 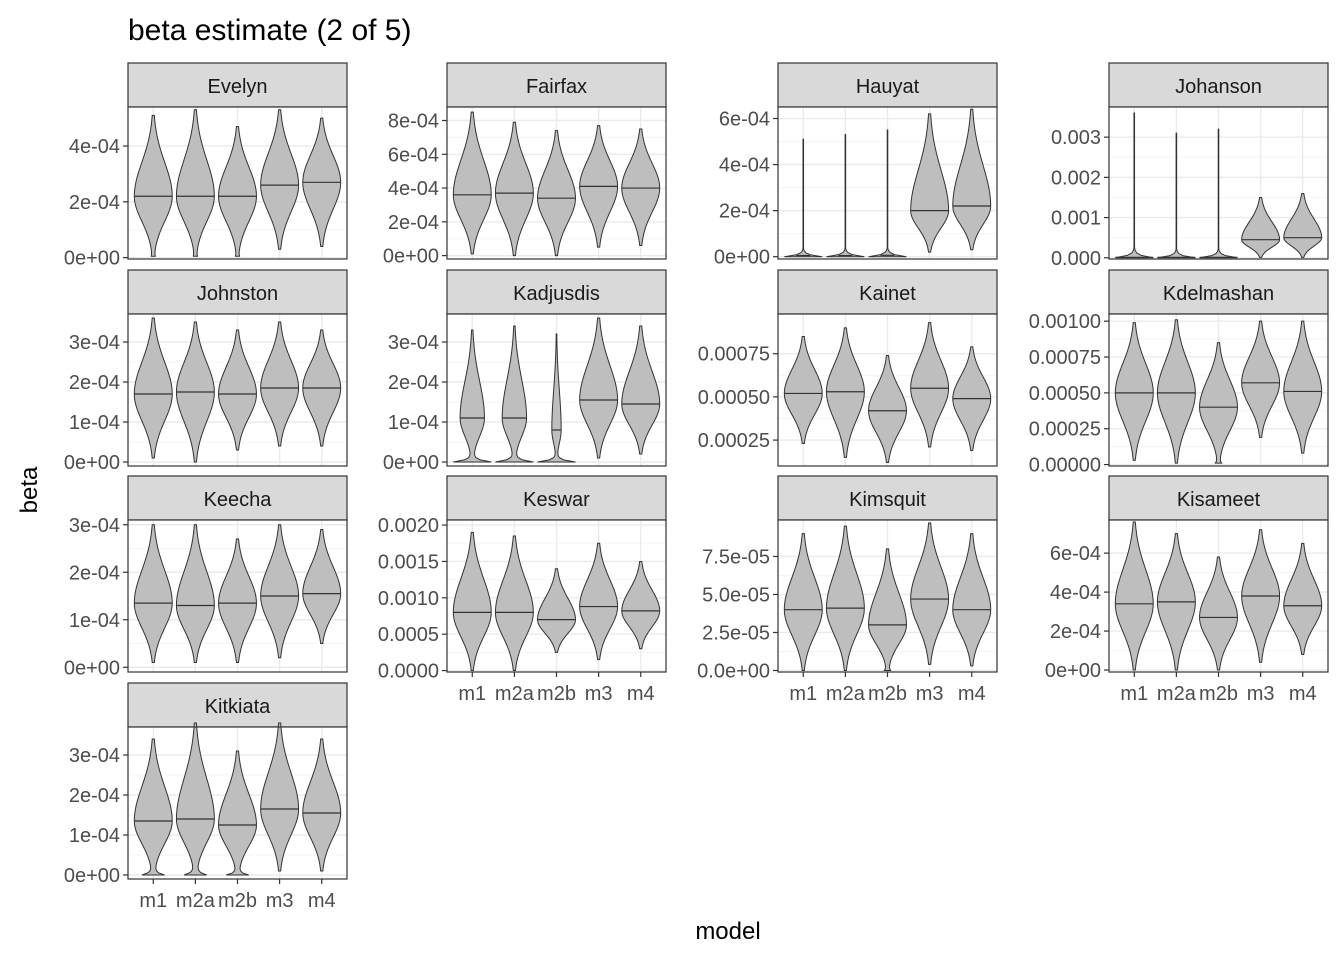 What do you see at coordinates (1065, 466) in the screenshot?
I see `y-tick-label: 0.00000` at bounding box center [1065, 466].